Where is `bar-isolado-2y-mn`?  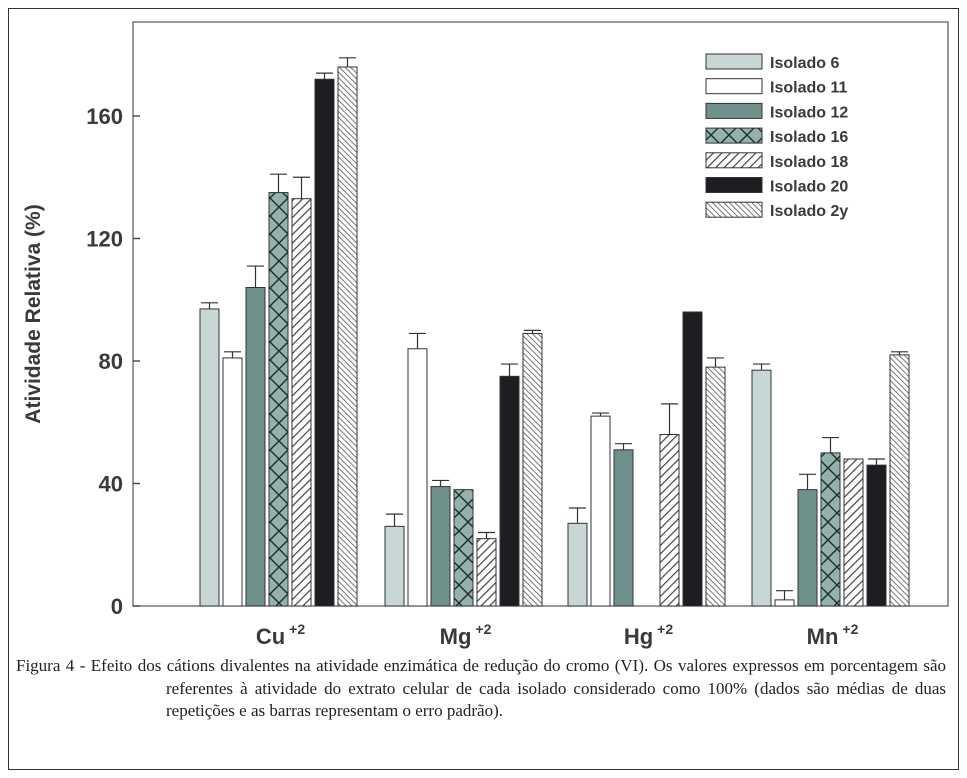 bar-isolado-2y-mn is located at coordinates (899, 480).